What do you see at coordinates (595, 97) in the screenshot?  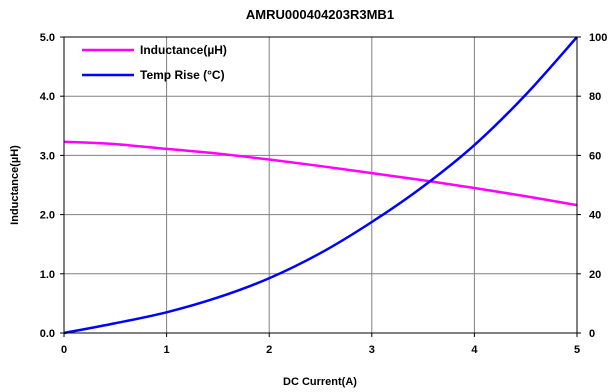 I see `y2-tick-label-4: 80` at bounding box center [595, 97].